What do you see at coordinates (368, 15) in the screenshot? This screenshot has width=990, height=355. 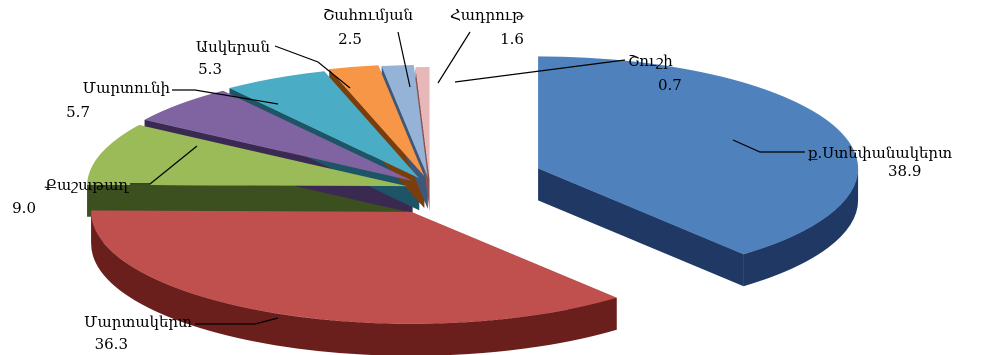 I see `slice-name-label: Շահումյան` at bounding box center [368, 15].